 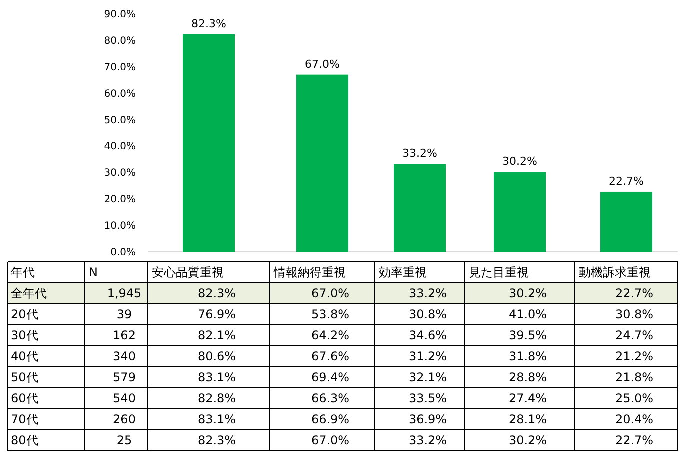 What do you see at coordinates (330, 335) in the screenshot?
I see `data-label: 64.2%` at bounding box center [330, 335].